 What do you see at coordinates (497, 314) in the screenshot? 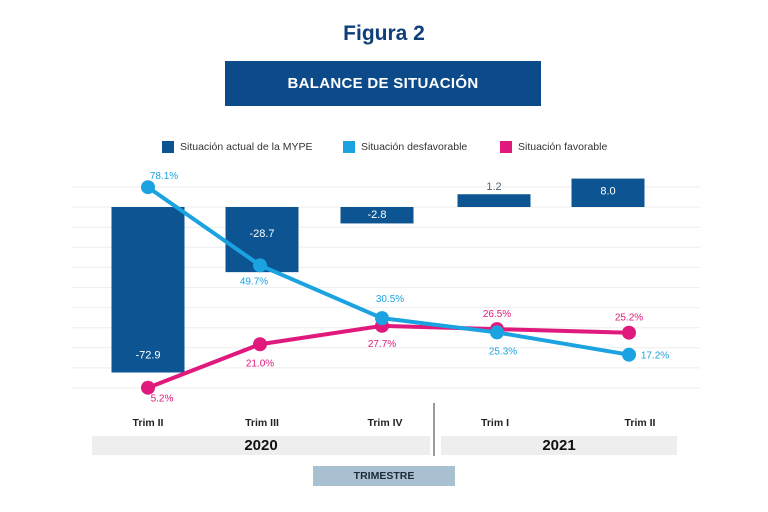
I see `line-data-label: 26.5%` at bounding box center [497, 314].